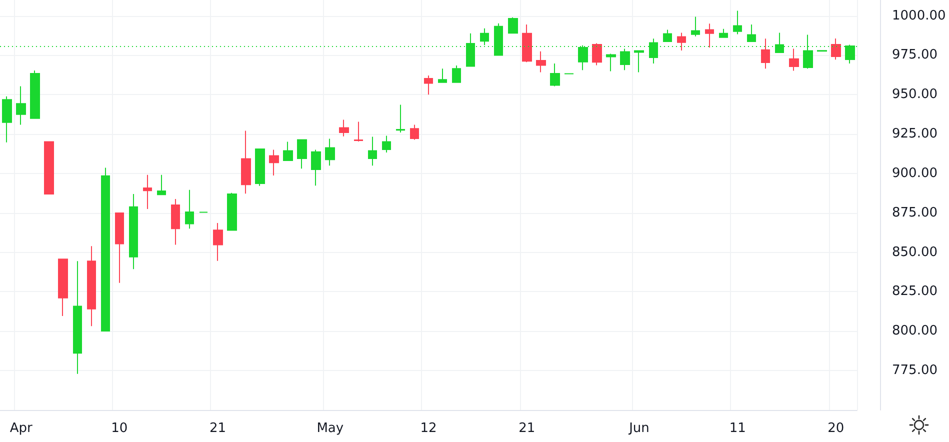 The height and width of the screenshot is (442, 949). Describe the element at coordinates (639, 428) in the screenshot. I see `x-tick-label: Jun` at that location.